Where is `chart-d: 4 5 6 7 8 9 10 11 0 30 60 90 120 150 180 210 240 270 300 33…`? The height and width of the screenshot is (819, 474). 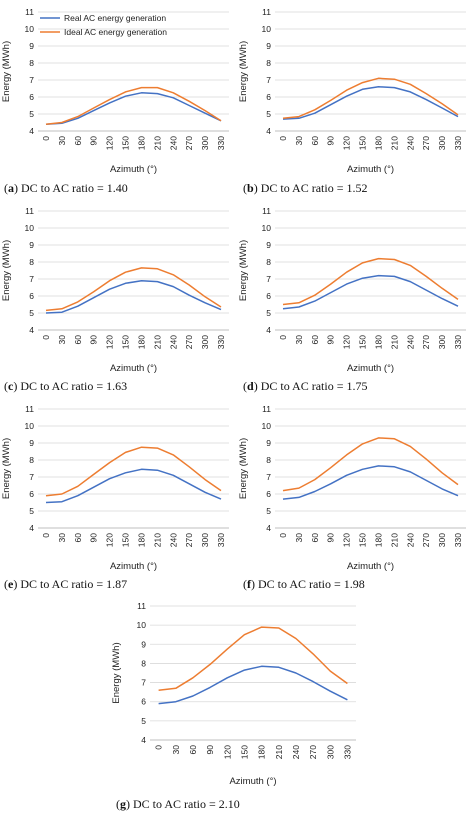 chart-d: 4 5 6 7 8 9 10 11 0 30 60 90 120 150 180 210 240 270 300 33… is located at coordinates (352, 290).